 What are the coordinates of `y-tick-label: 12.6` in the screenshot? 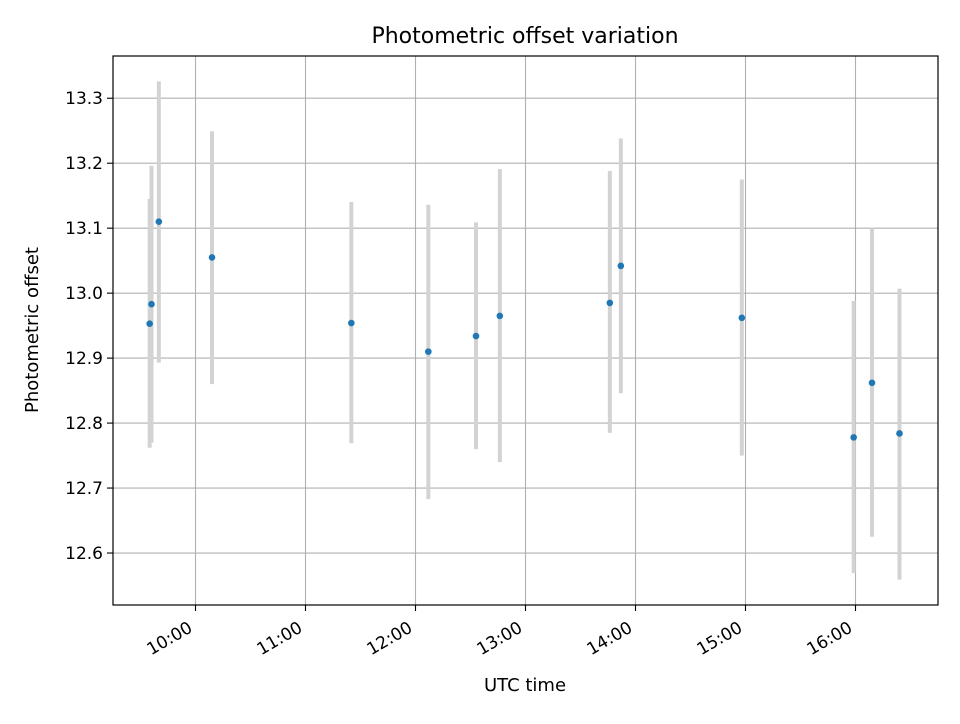 It's located at (84, 554).